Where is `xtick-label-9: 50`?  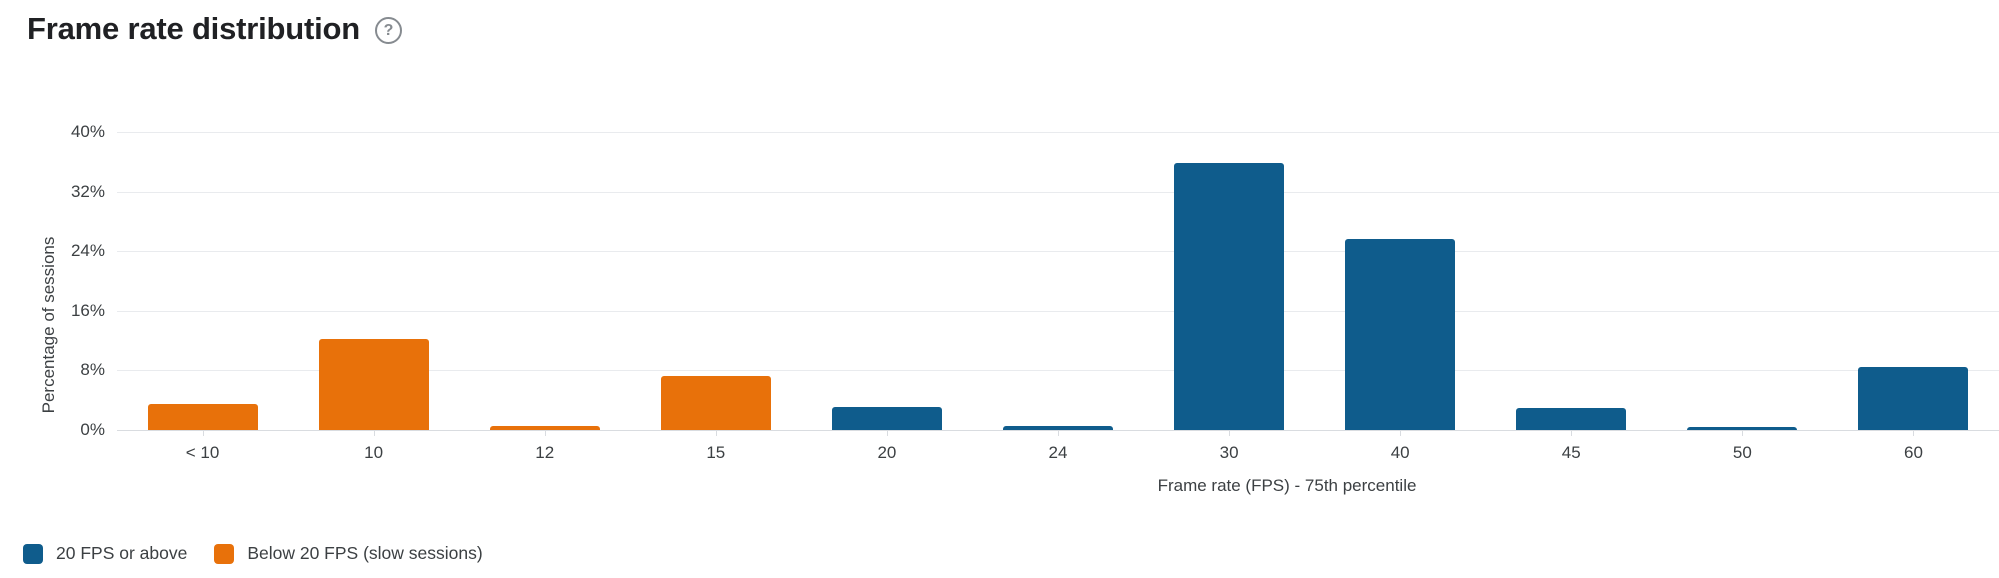
xtick-label-9: 50 is located at coordinates (1742, 452).